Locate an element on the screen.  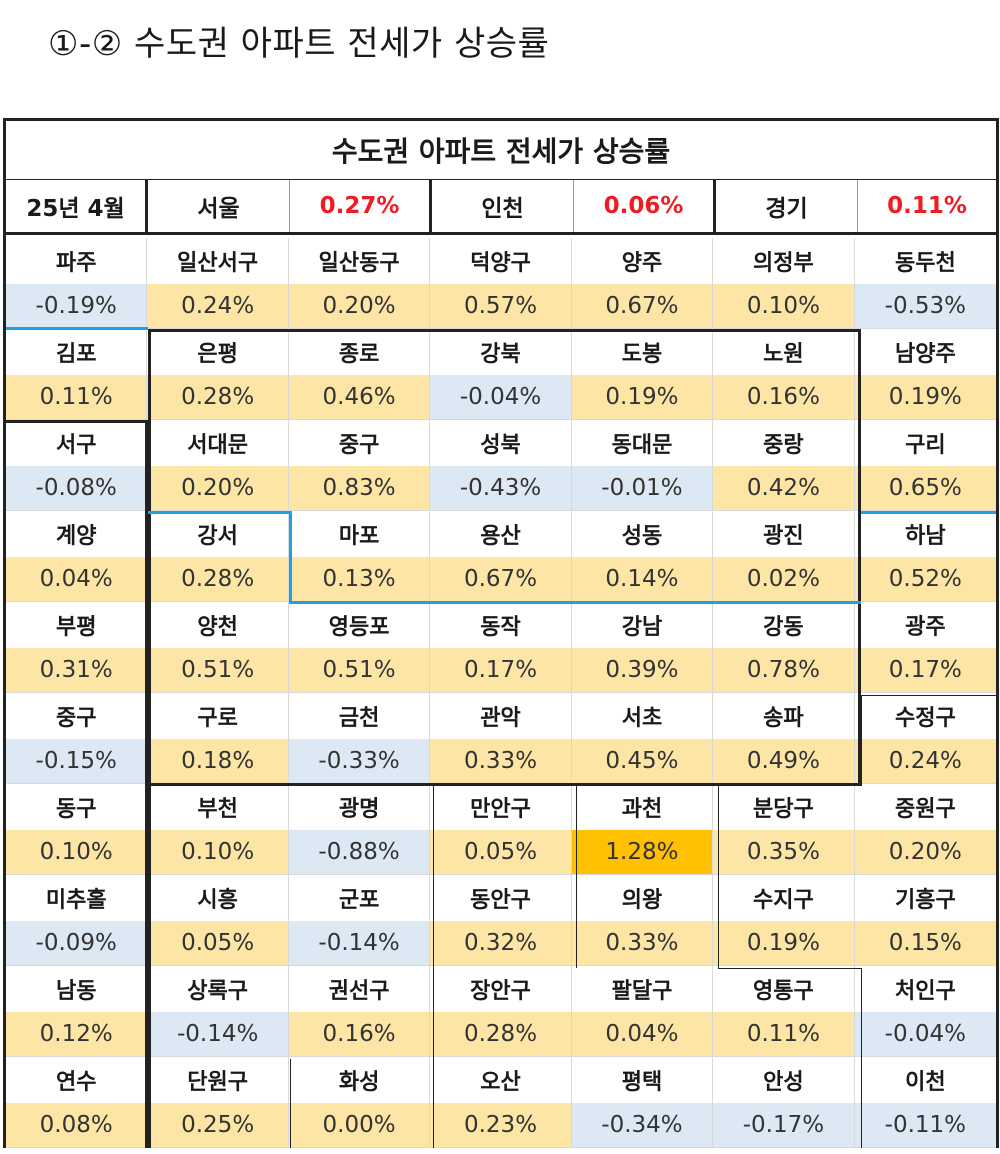
region-cell: 동두천 -0.53% is located at coordinates (925, 283).